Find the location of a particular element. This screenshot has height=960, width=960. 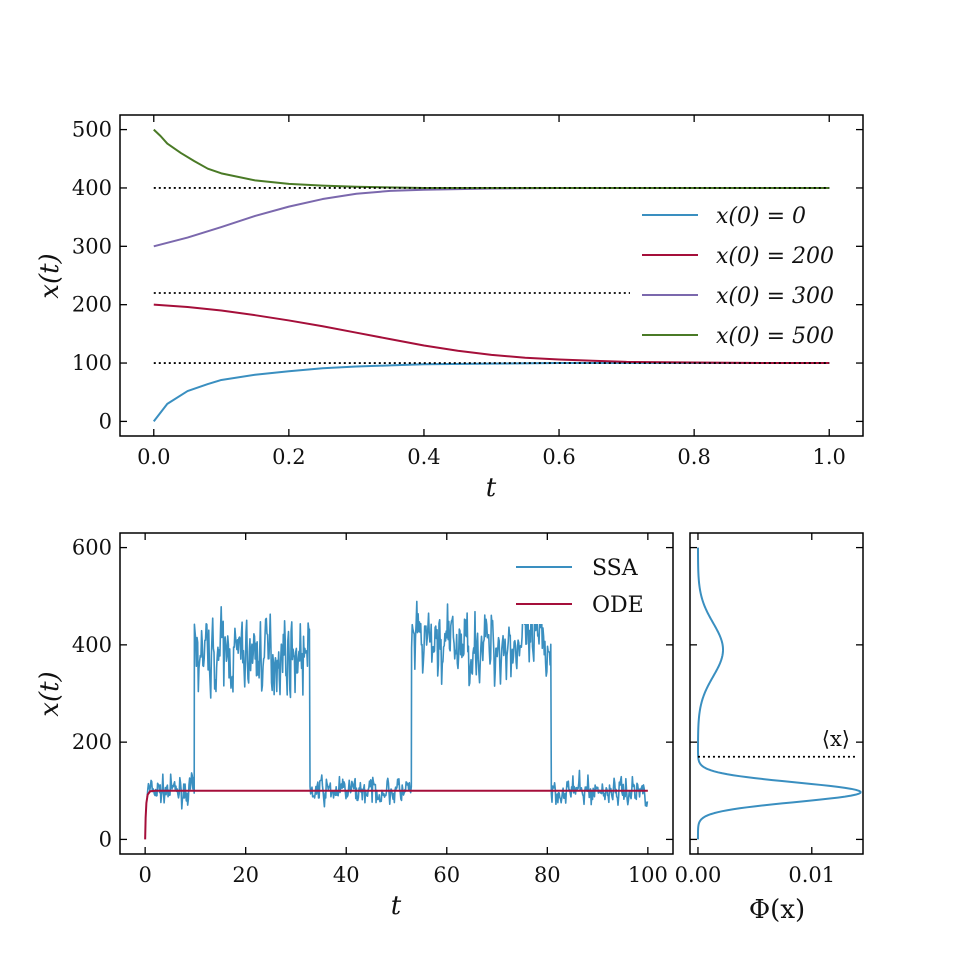

bottom-left-ytick-label: 200 is located at coordinates (92, 742).